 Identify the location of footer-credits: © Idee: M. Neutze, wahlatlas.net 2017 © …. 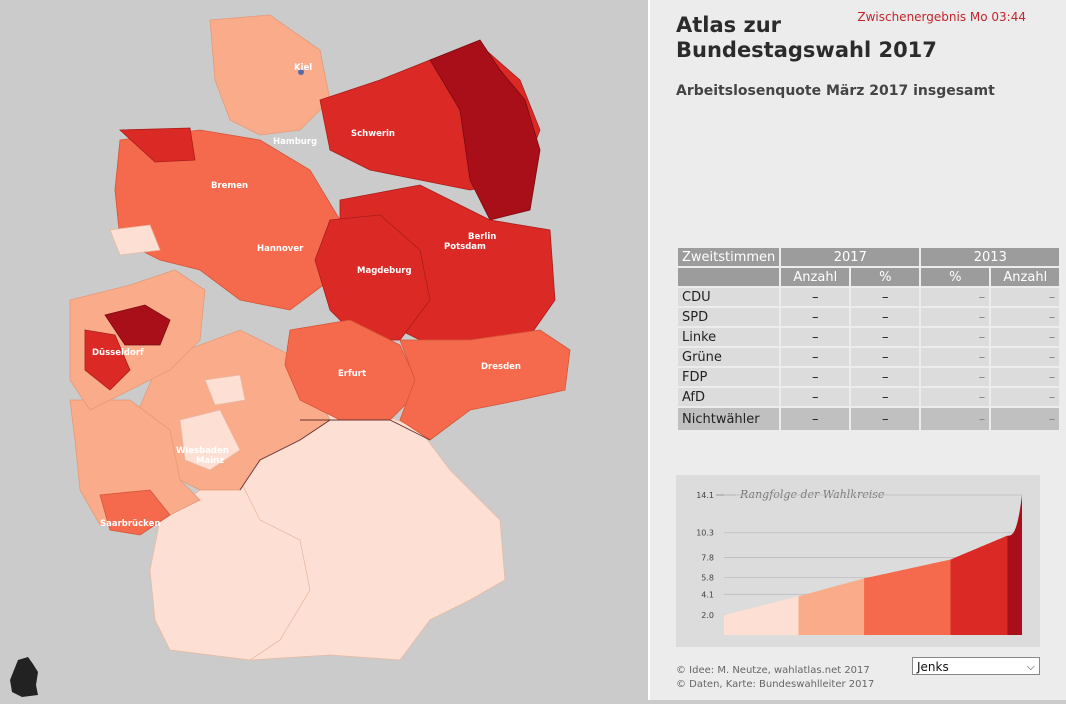
(775, 678).